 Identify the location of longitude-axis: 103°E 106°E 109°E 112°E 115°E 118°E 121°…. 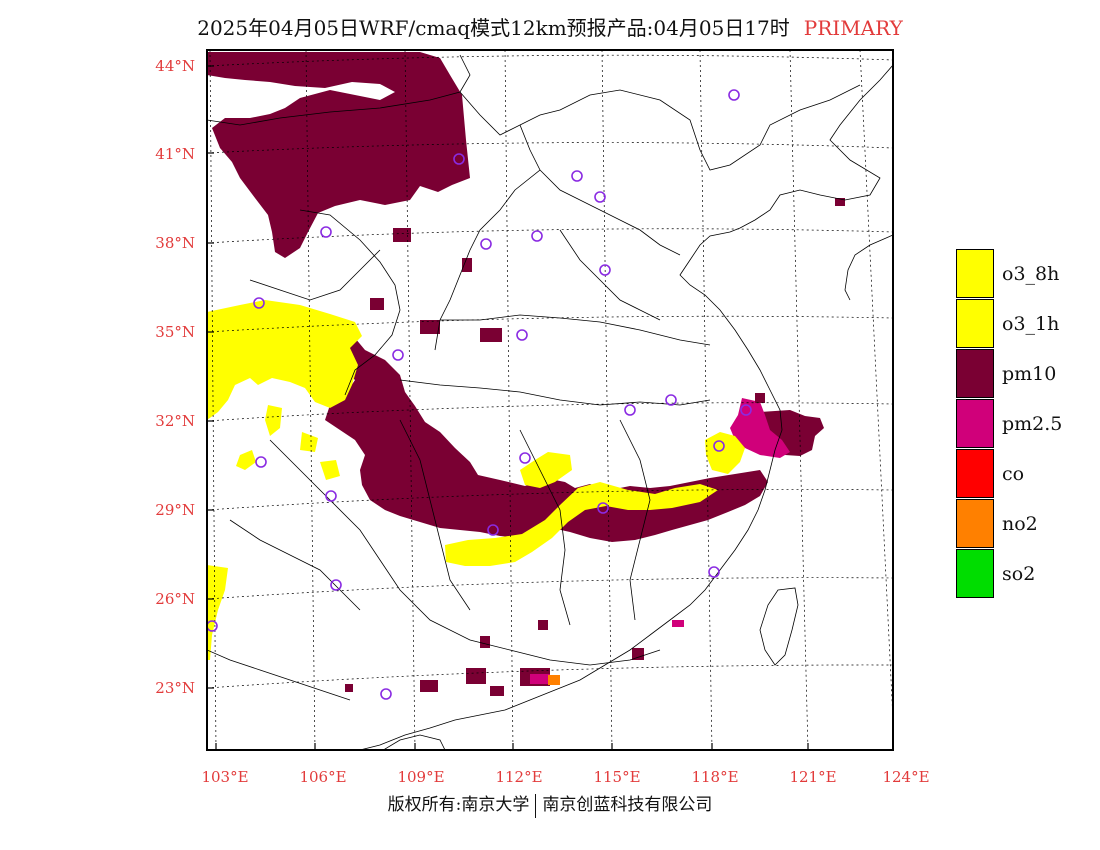
(565, 764).